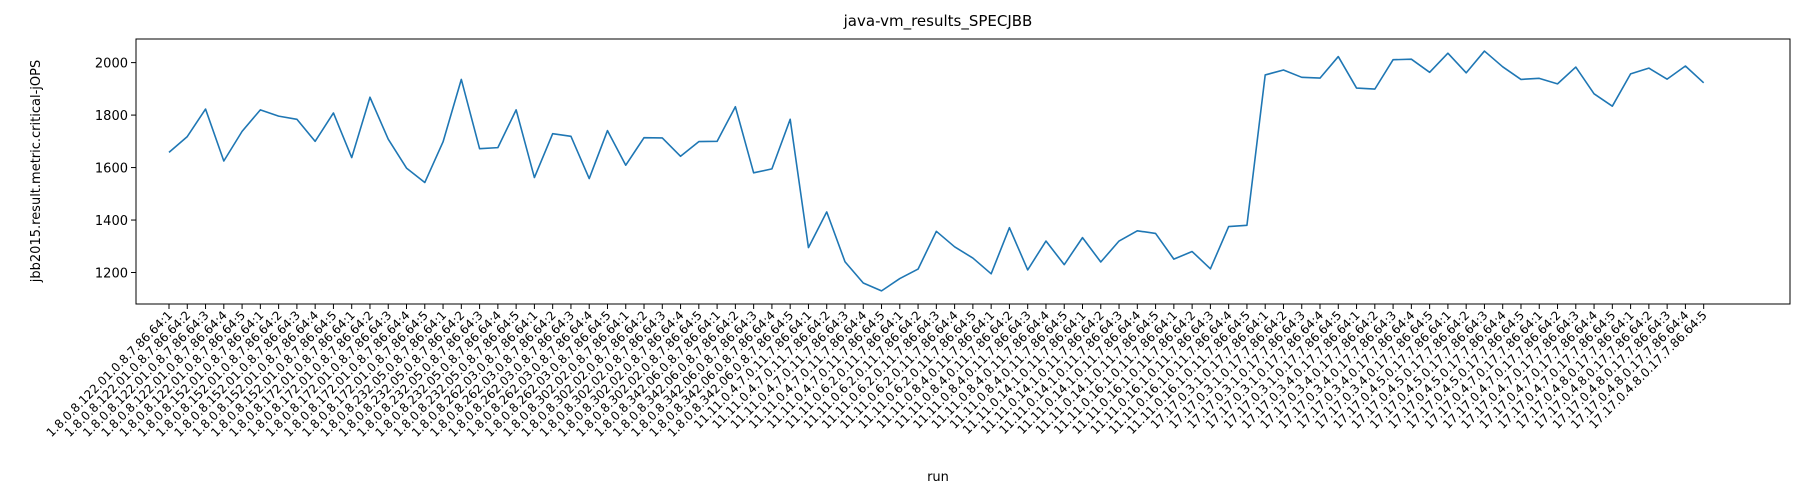  I want to click on y-tick-label: 1200, so click(111, 274).